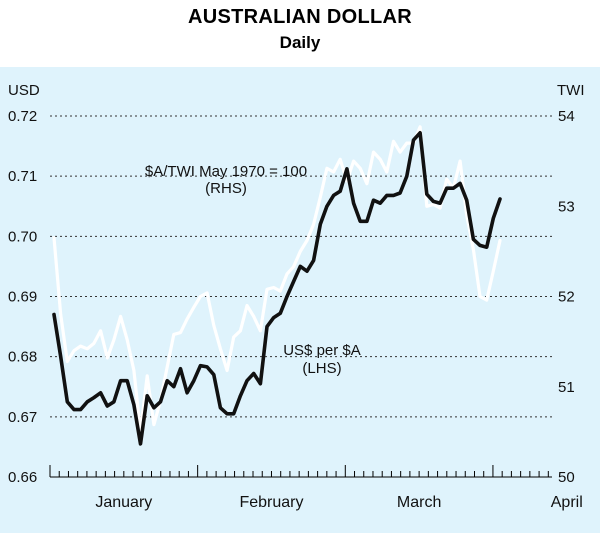 This screenshot has width=600, height=533. Describe the element at coordinates (22, 357) in the screenshot. I see `left-tick-label: 0.68` at that location.